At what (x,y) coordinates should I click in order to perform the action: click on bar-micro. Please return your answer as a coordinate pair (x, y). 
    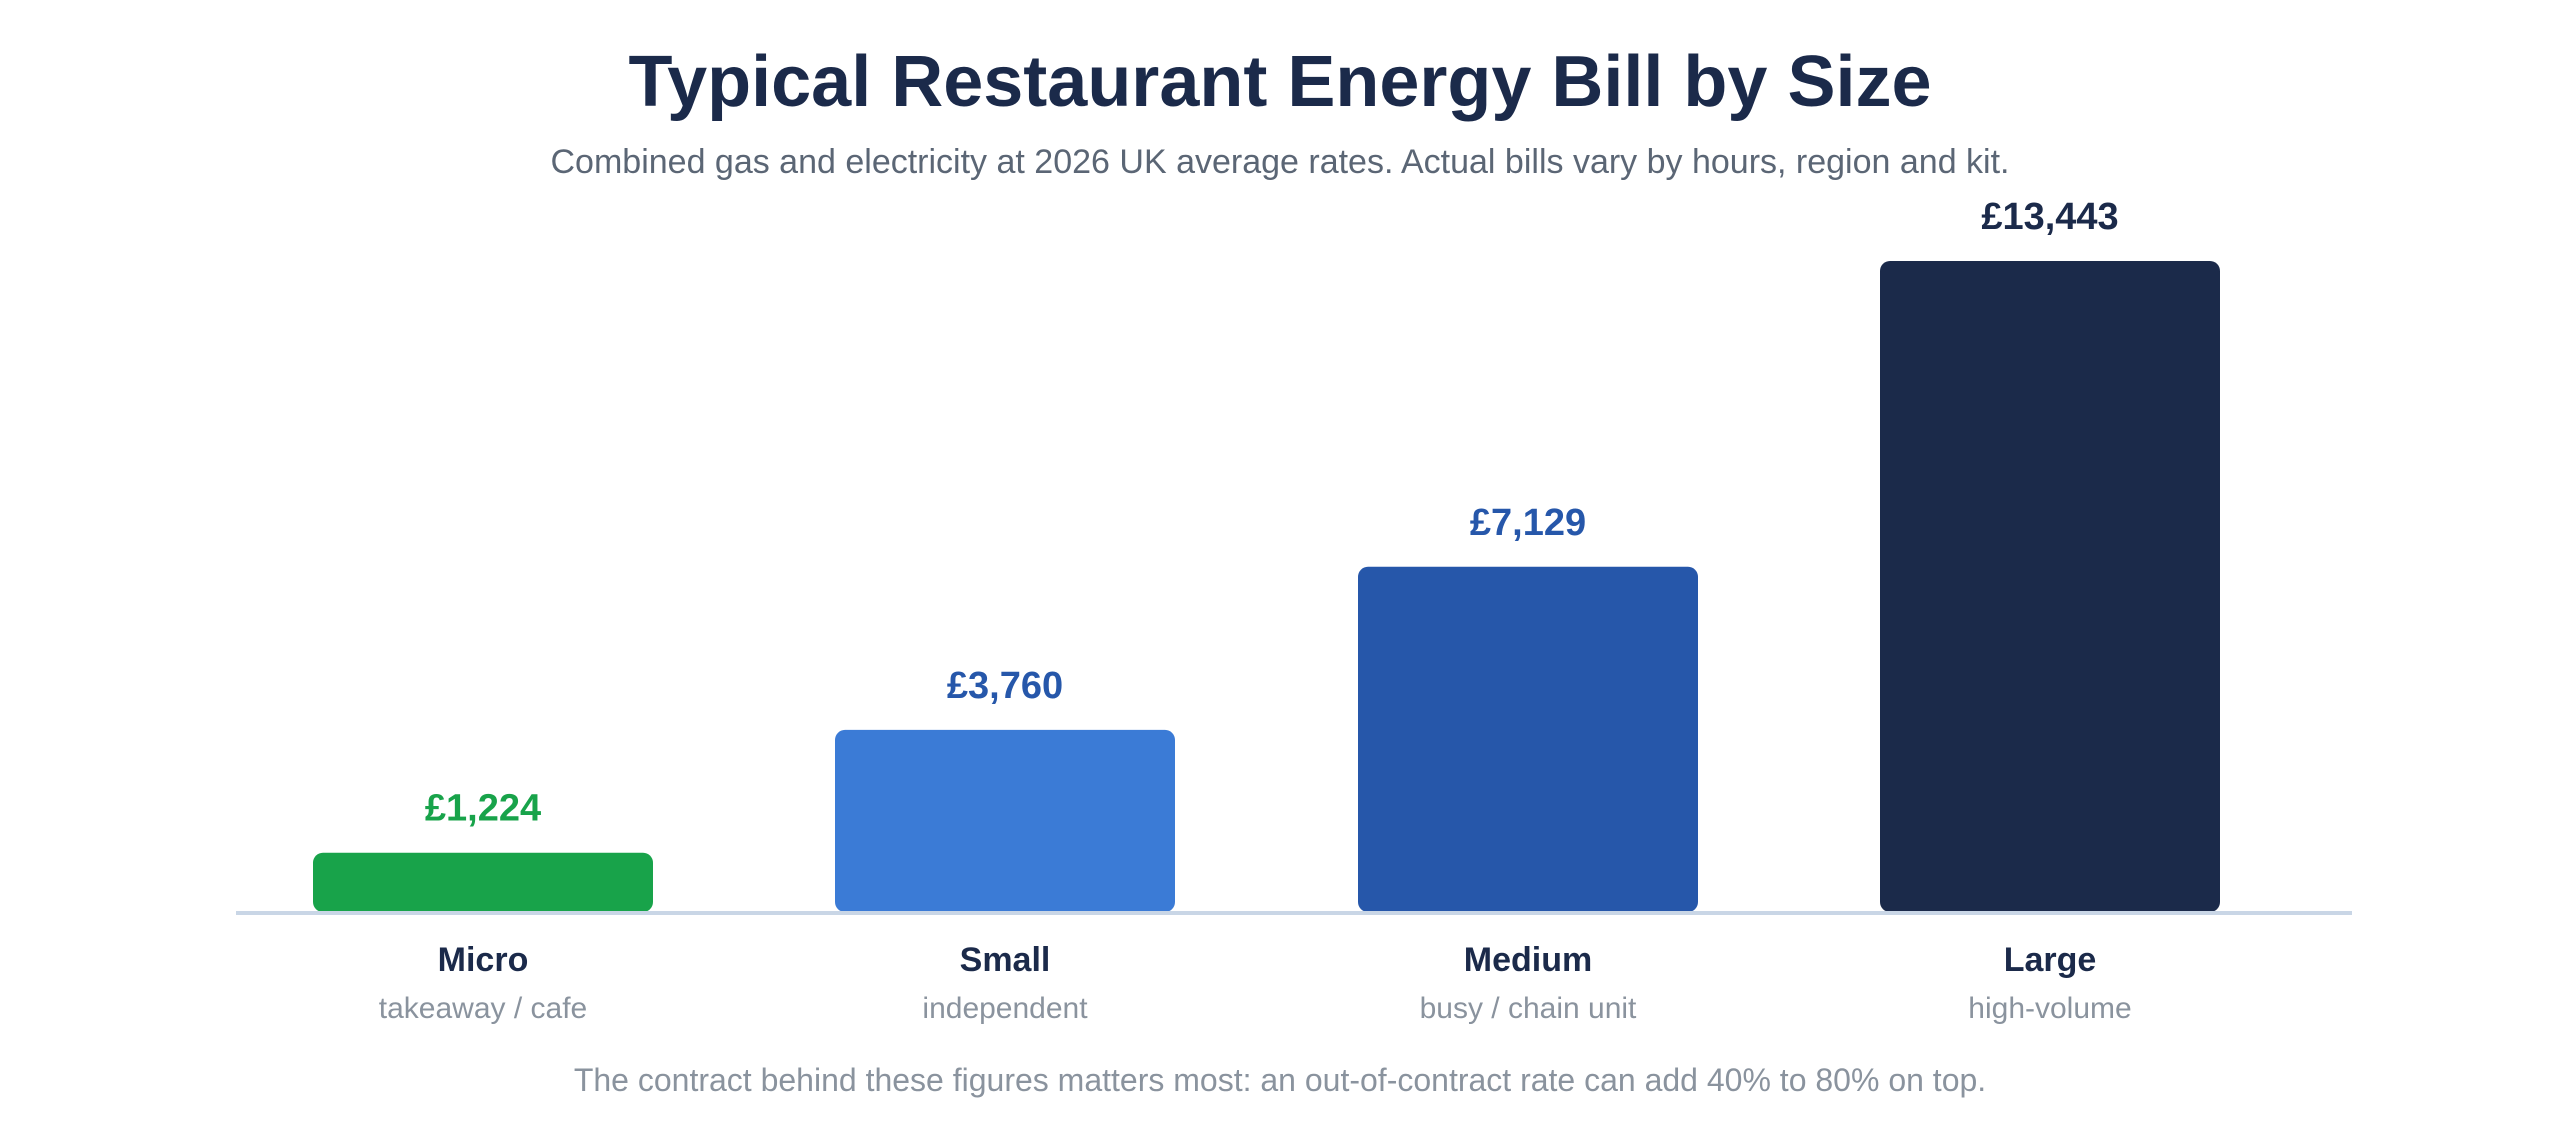
    Looking at the image, I should click on (483, 882).